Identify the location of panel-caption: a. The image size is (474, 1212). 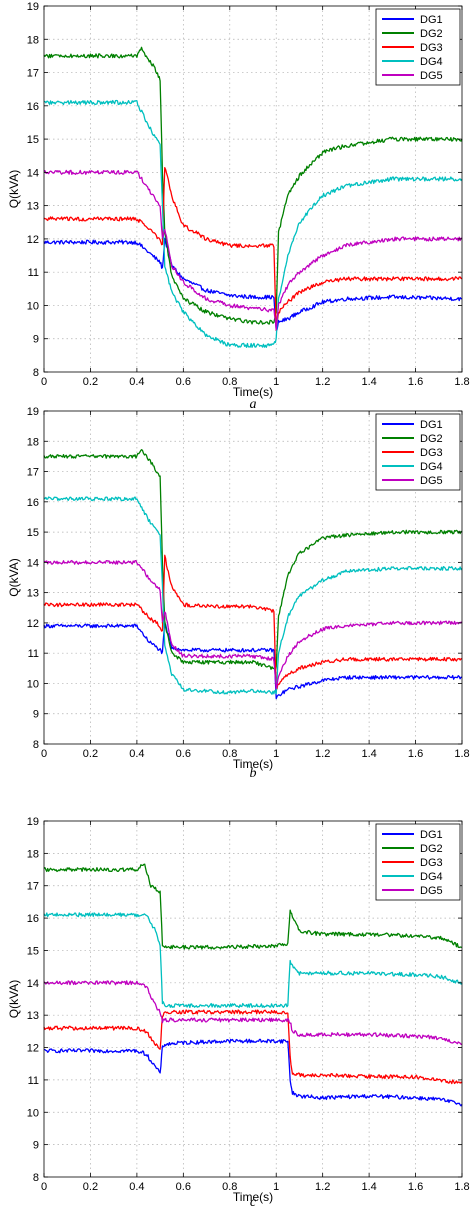
(253, 404).